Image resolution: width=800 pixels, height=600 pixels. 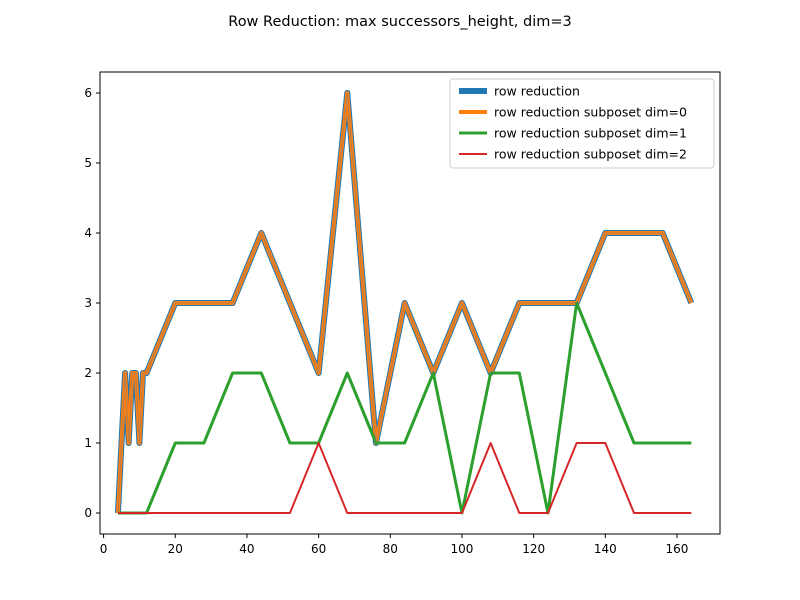 What do you see at coordinates (590, 112) in the screenshot?
I see `legend-label-1: row reduction subposet dim=0` at bounding box center [590, 112].